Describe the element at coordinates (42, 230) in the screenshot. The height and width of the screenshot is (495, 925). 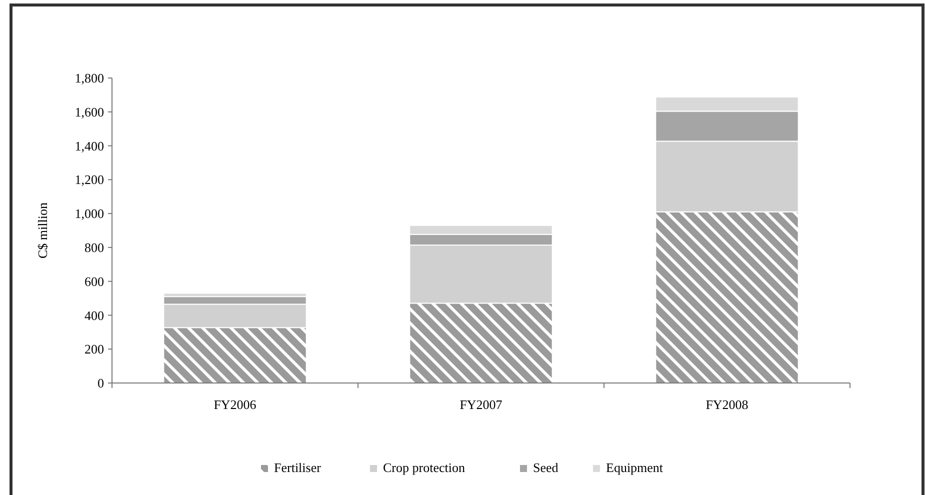
I see `y-axis-title: C$ million` at that location.